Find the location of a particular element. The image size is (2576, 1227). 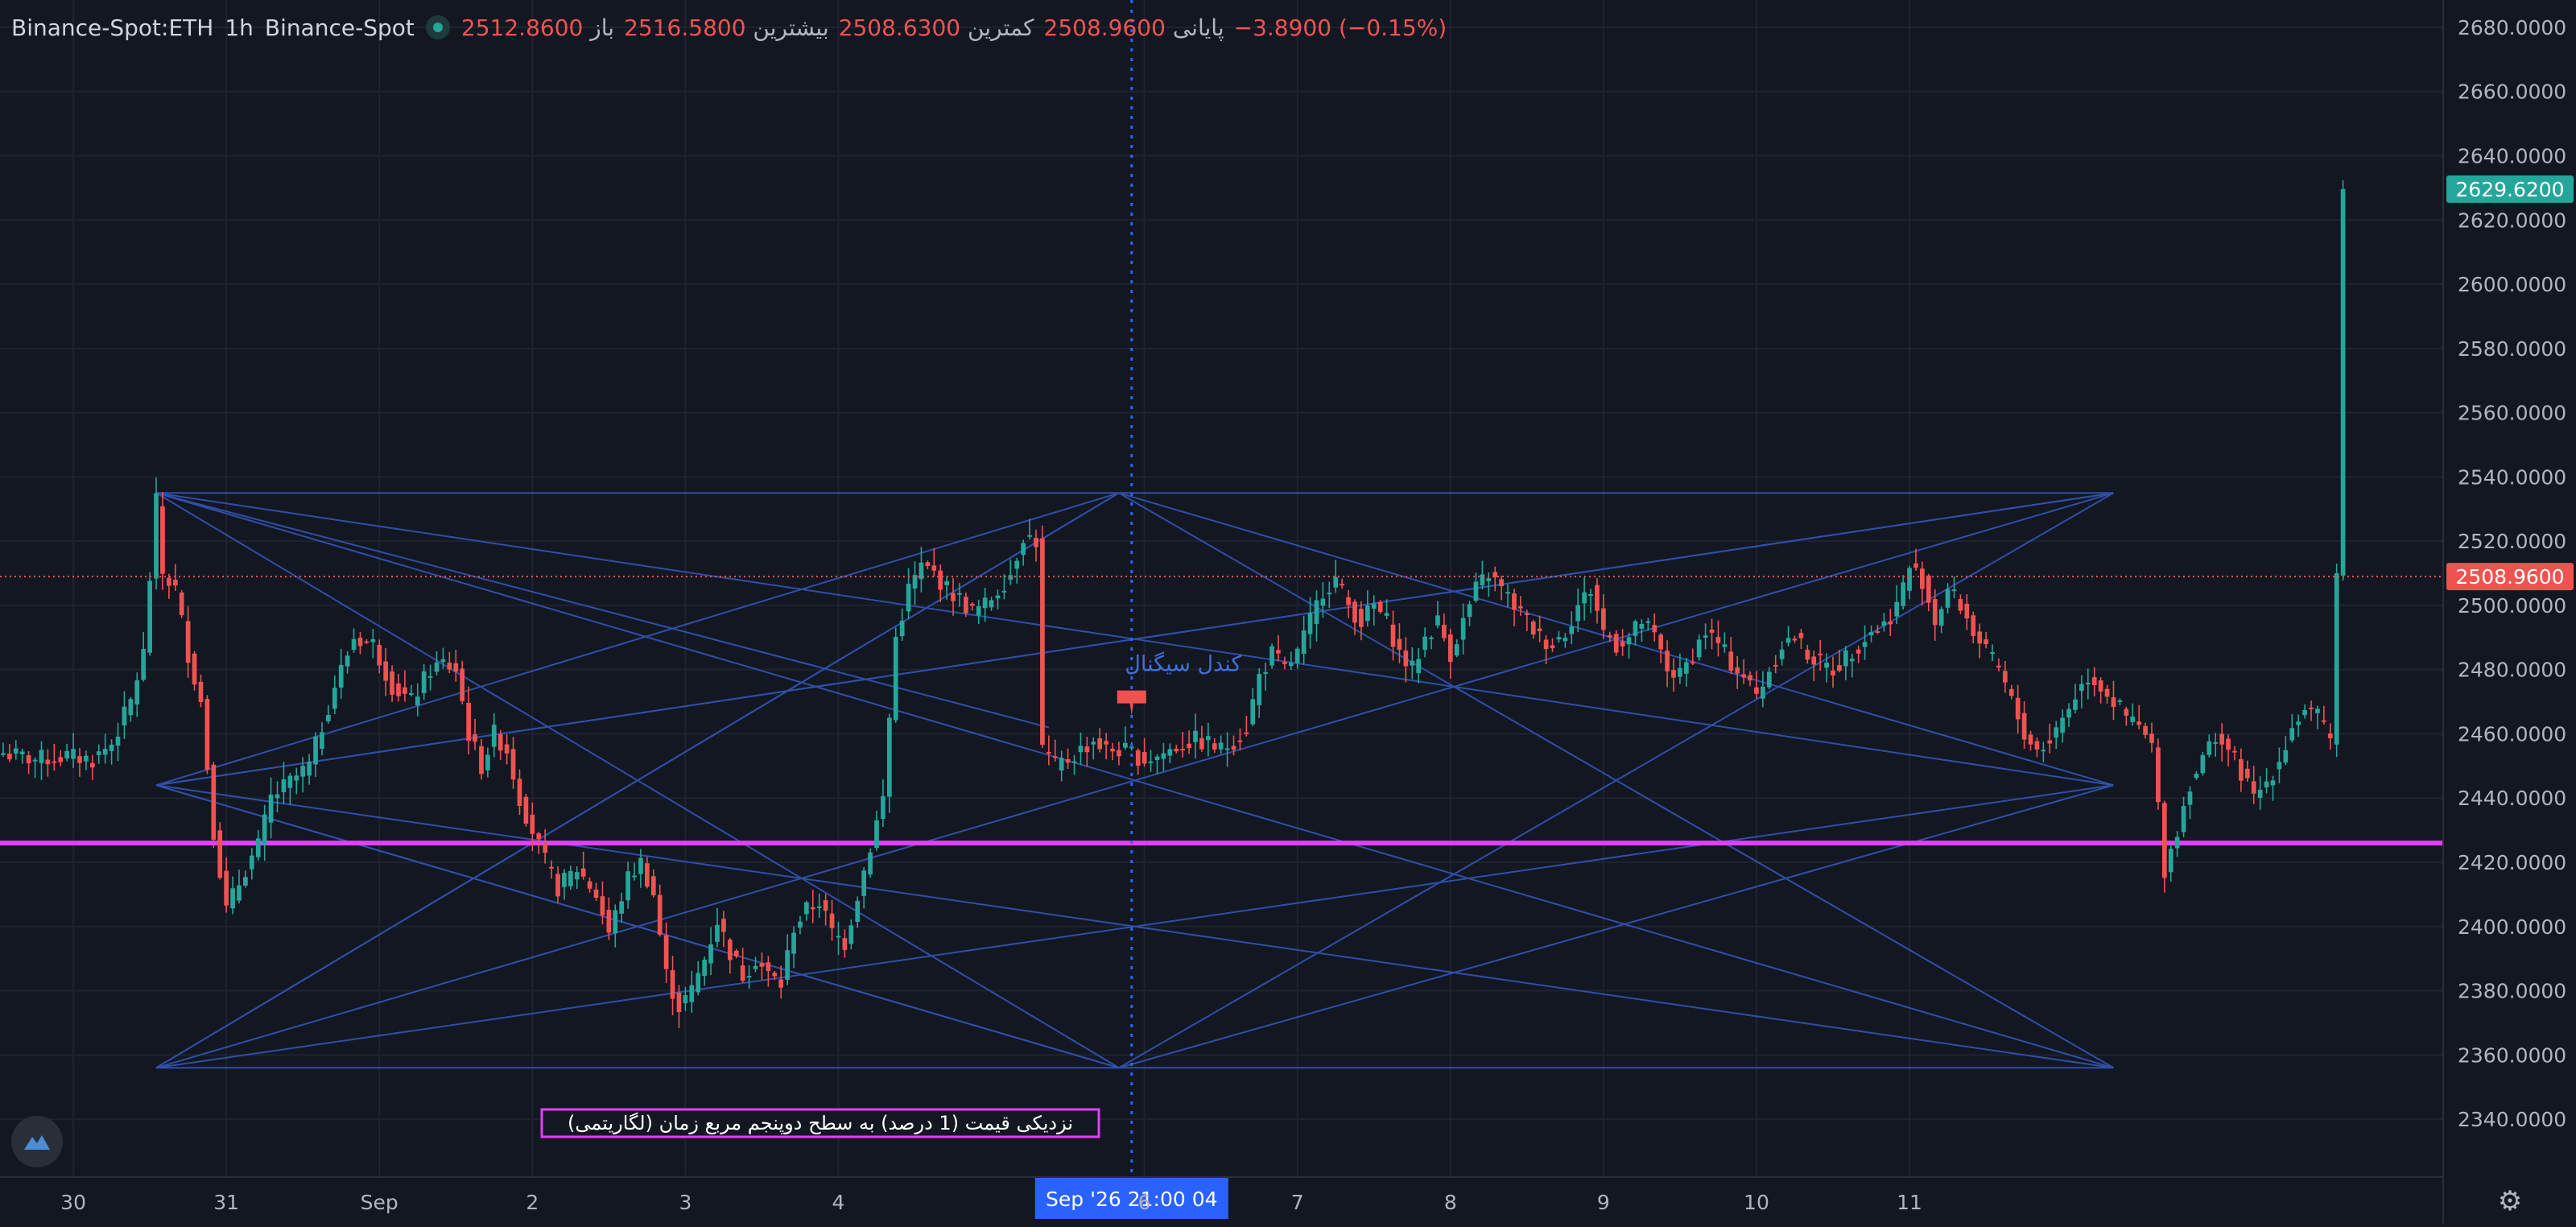

reference-price-label: 2508.9600 is located at coordinates (2509, 577).